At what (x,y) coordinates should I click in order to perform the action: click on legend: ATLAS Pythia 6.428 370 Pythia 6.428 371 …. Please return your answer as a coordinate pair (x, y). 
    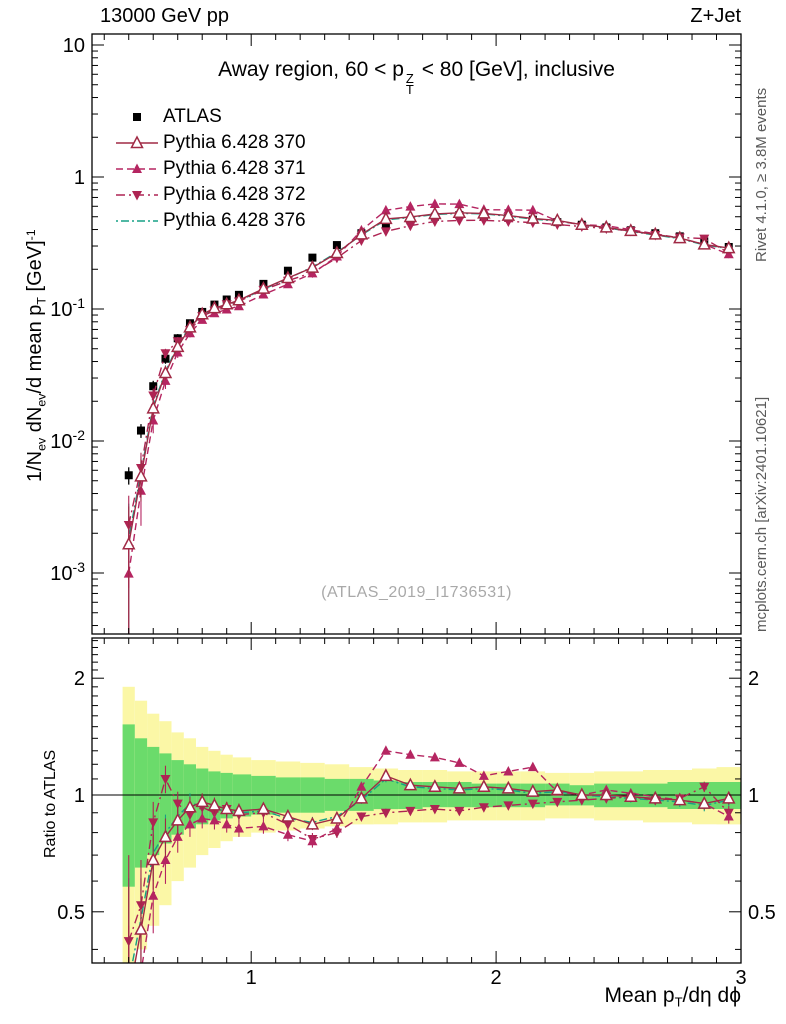
    Looking at the image, I should click on (234, 169).